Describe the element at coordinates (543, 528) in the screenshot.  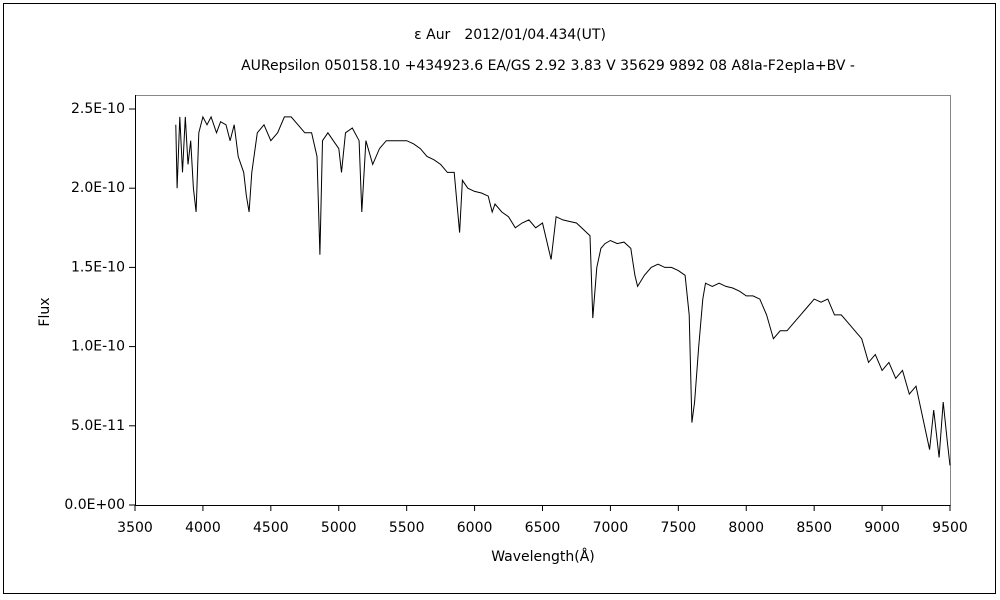
I see `x-tick-label: 6500` at that location.